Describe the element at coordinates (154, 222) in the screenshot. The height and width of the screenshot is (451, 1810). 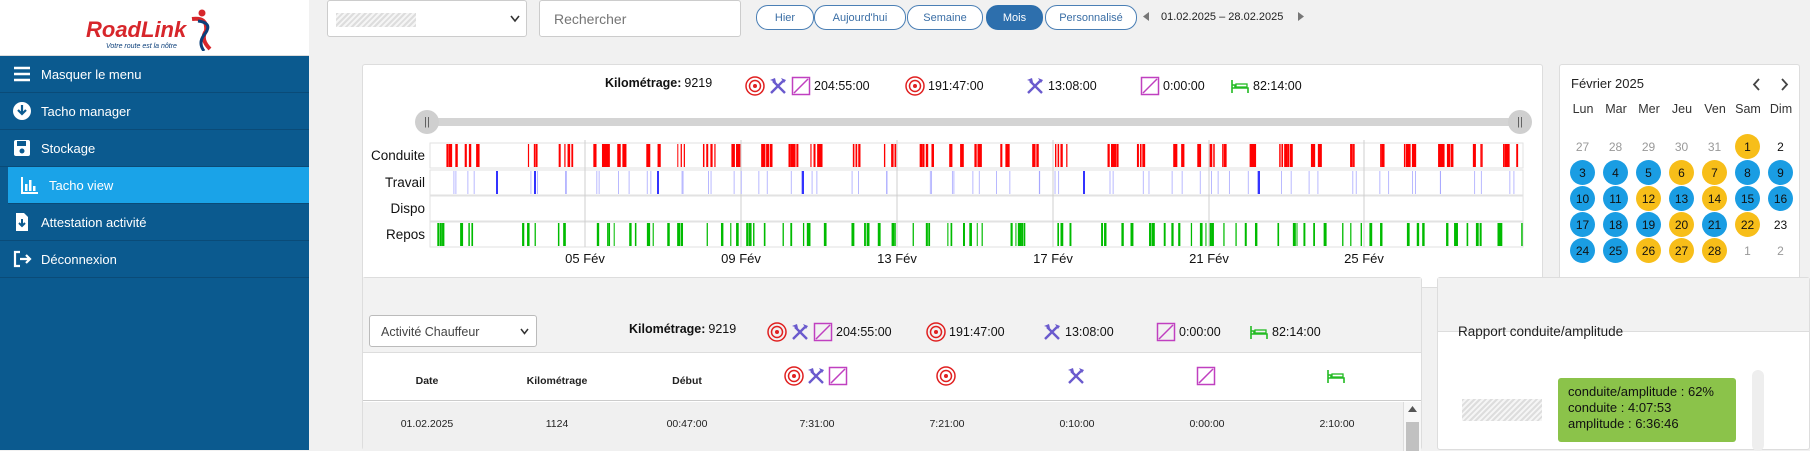
I see `sidebar-item-attestation-activit-: Attestation activité` at that location.